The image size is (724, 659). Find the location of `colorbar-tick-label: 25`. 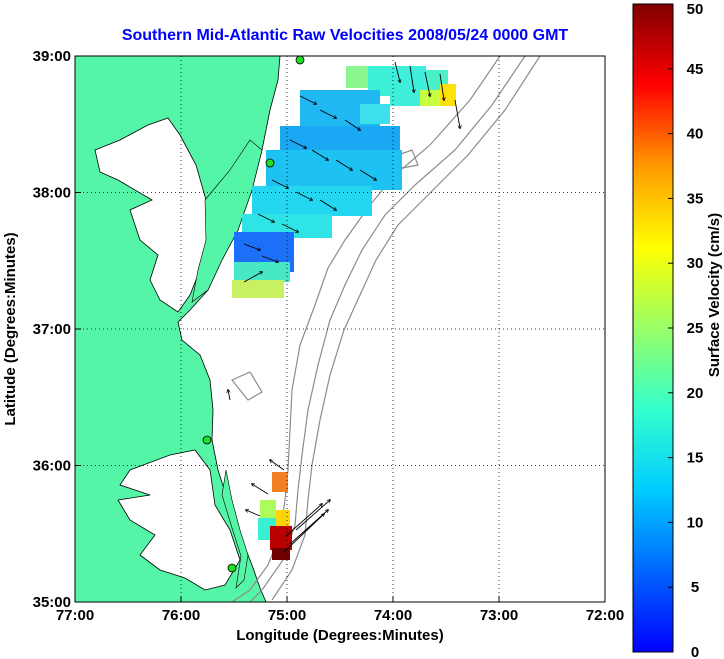

colorbar-tick-label: 25 is located at coordinates (695, 328).